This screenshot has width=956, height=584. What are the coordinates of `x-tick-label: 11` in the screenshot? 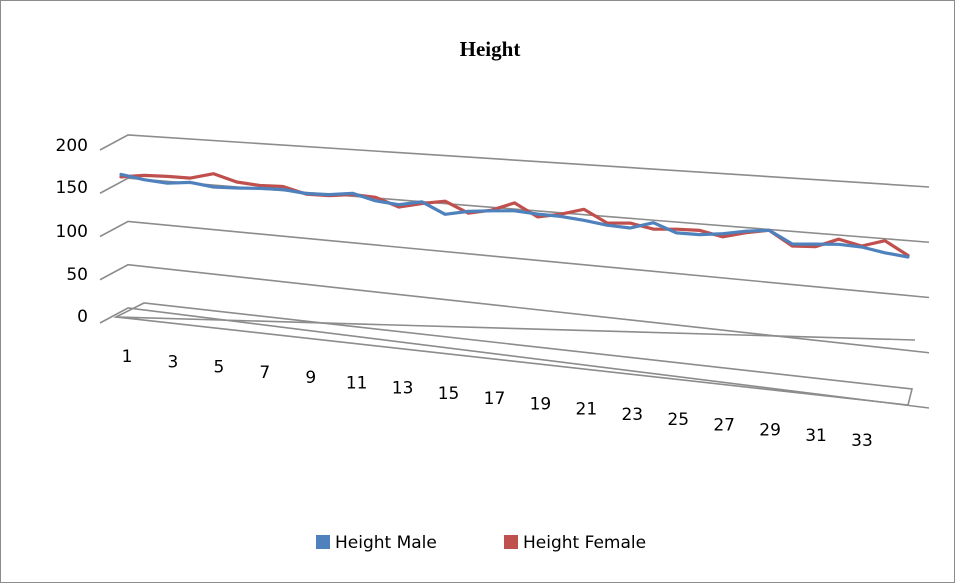 It's located at (357, 383).